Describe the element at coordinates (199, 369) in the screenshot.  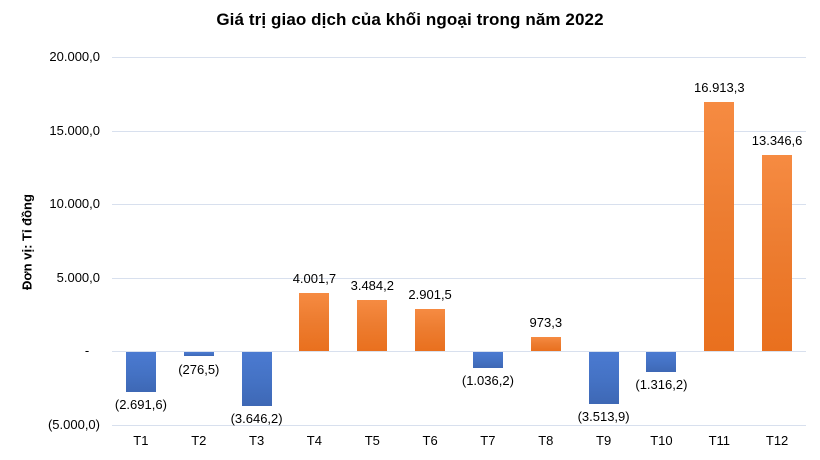
I see `value-label-T2: (276,5)` at that location.